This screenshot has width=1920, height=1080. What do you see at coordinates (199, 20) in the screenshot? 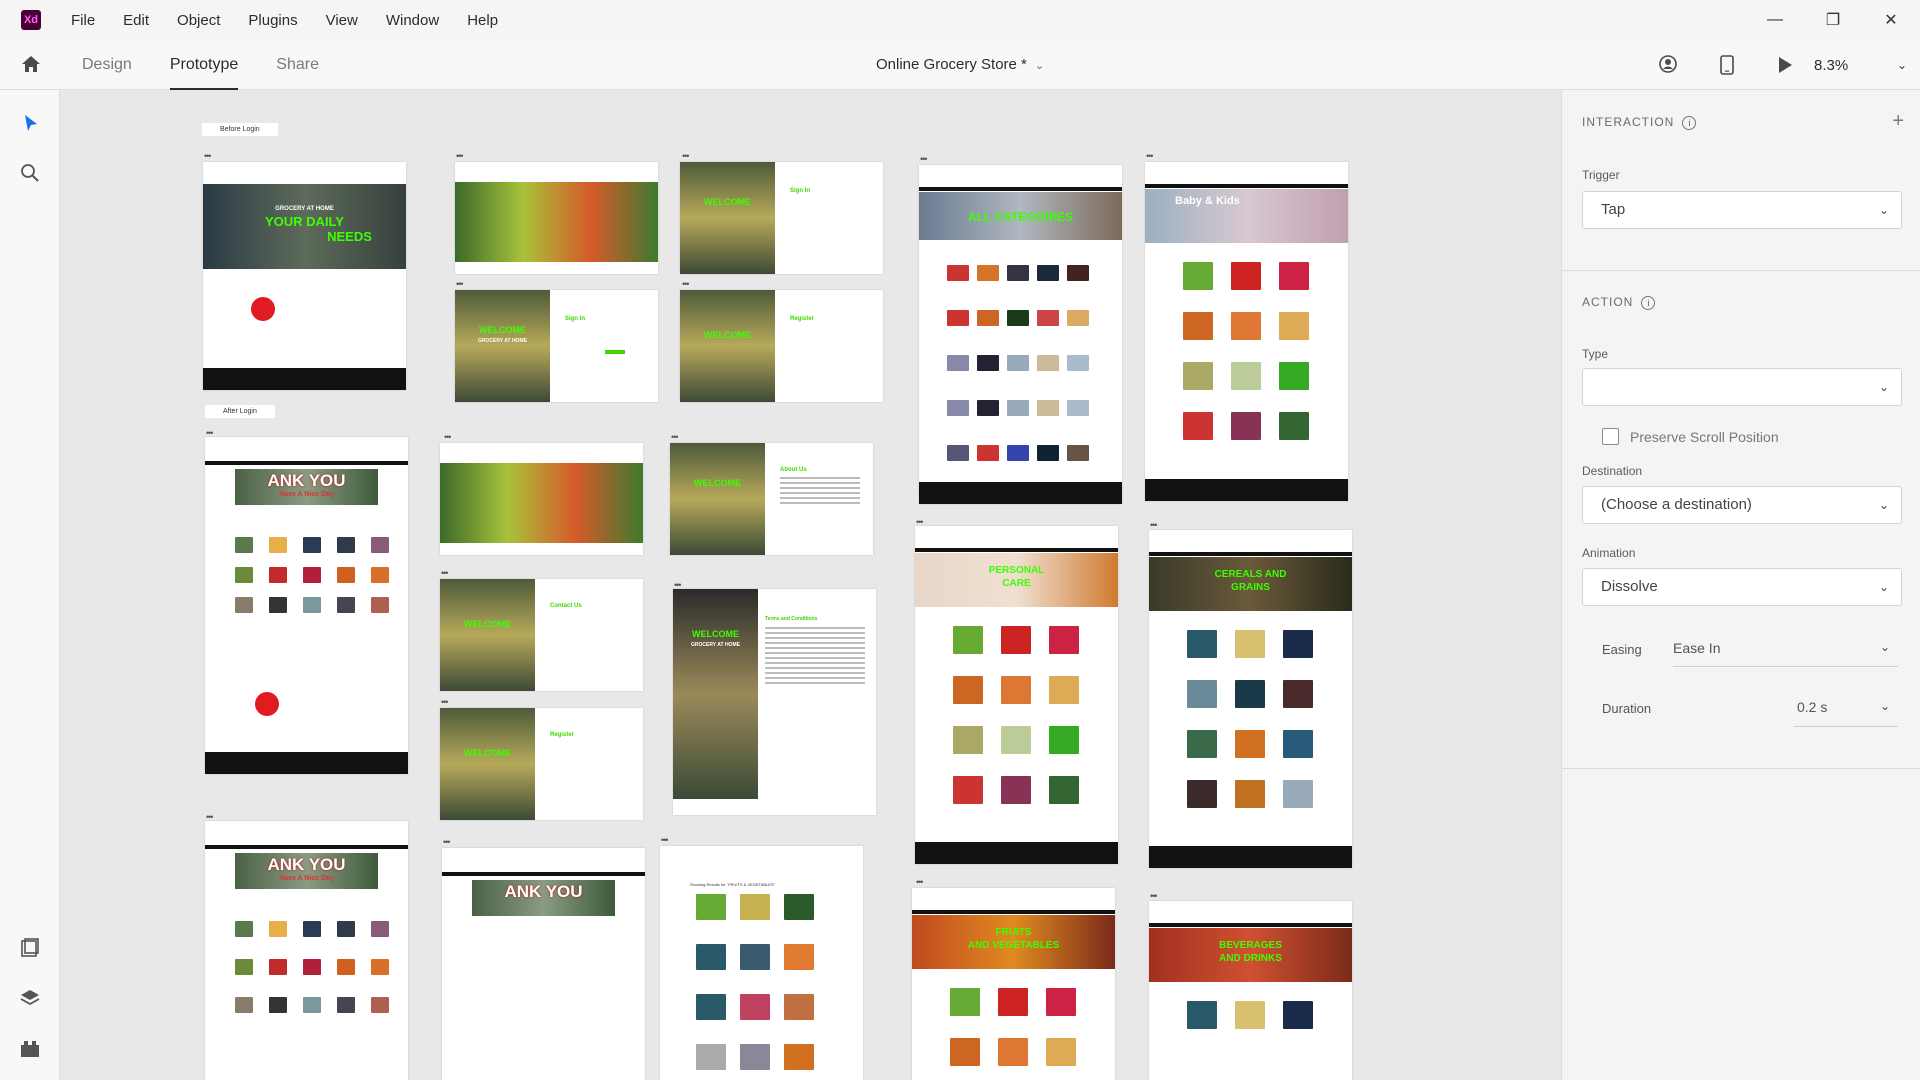
I see `menu-object: Object` at bounding box center [199, 20].